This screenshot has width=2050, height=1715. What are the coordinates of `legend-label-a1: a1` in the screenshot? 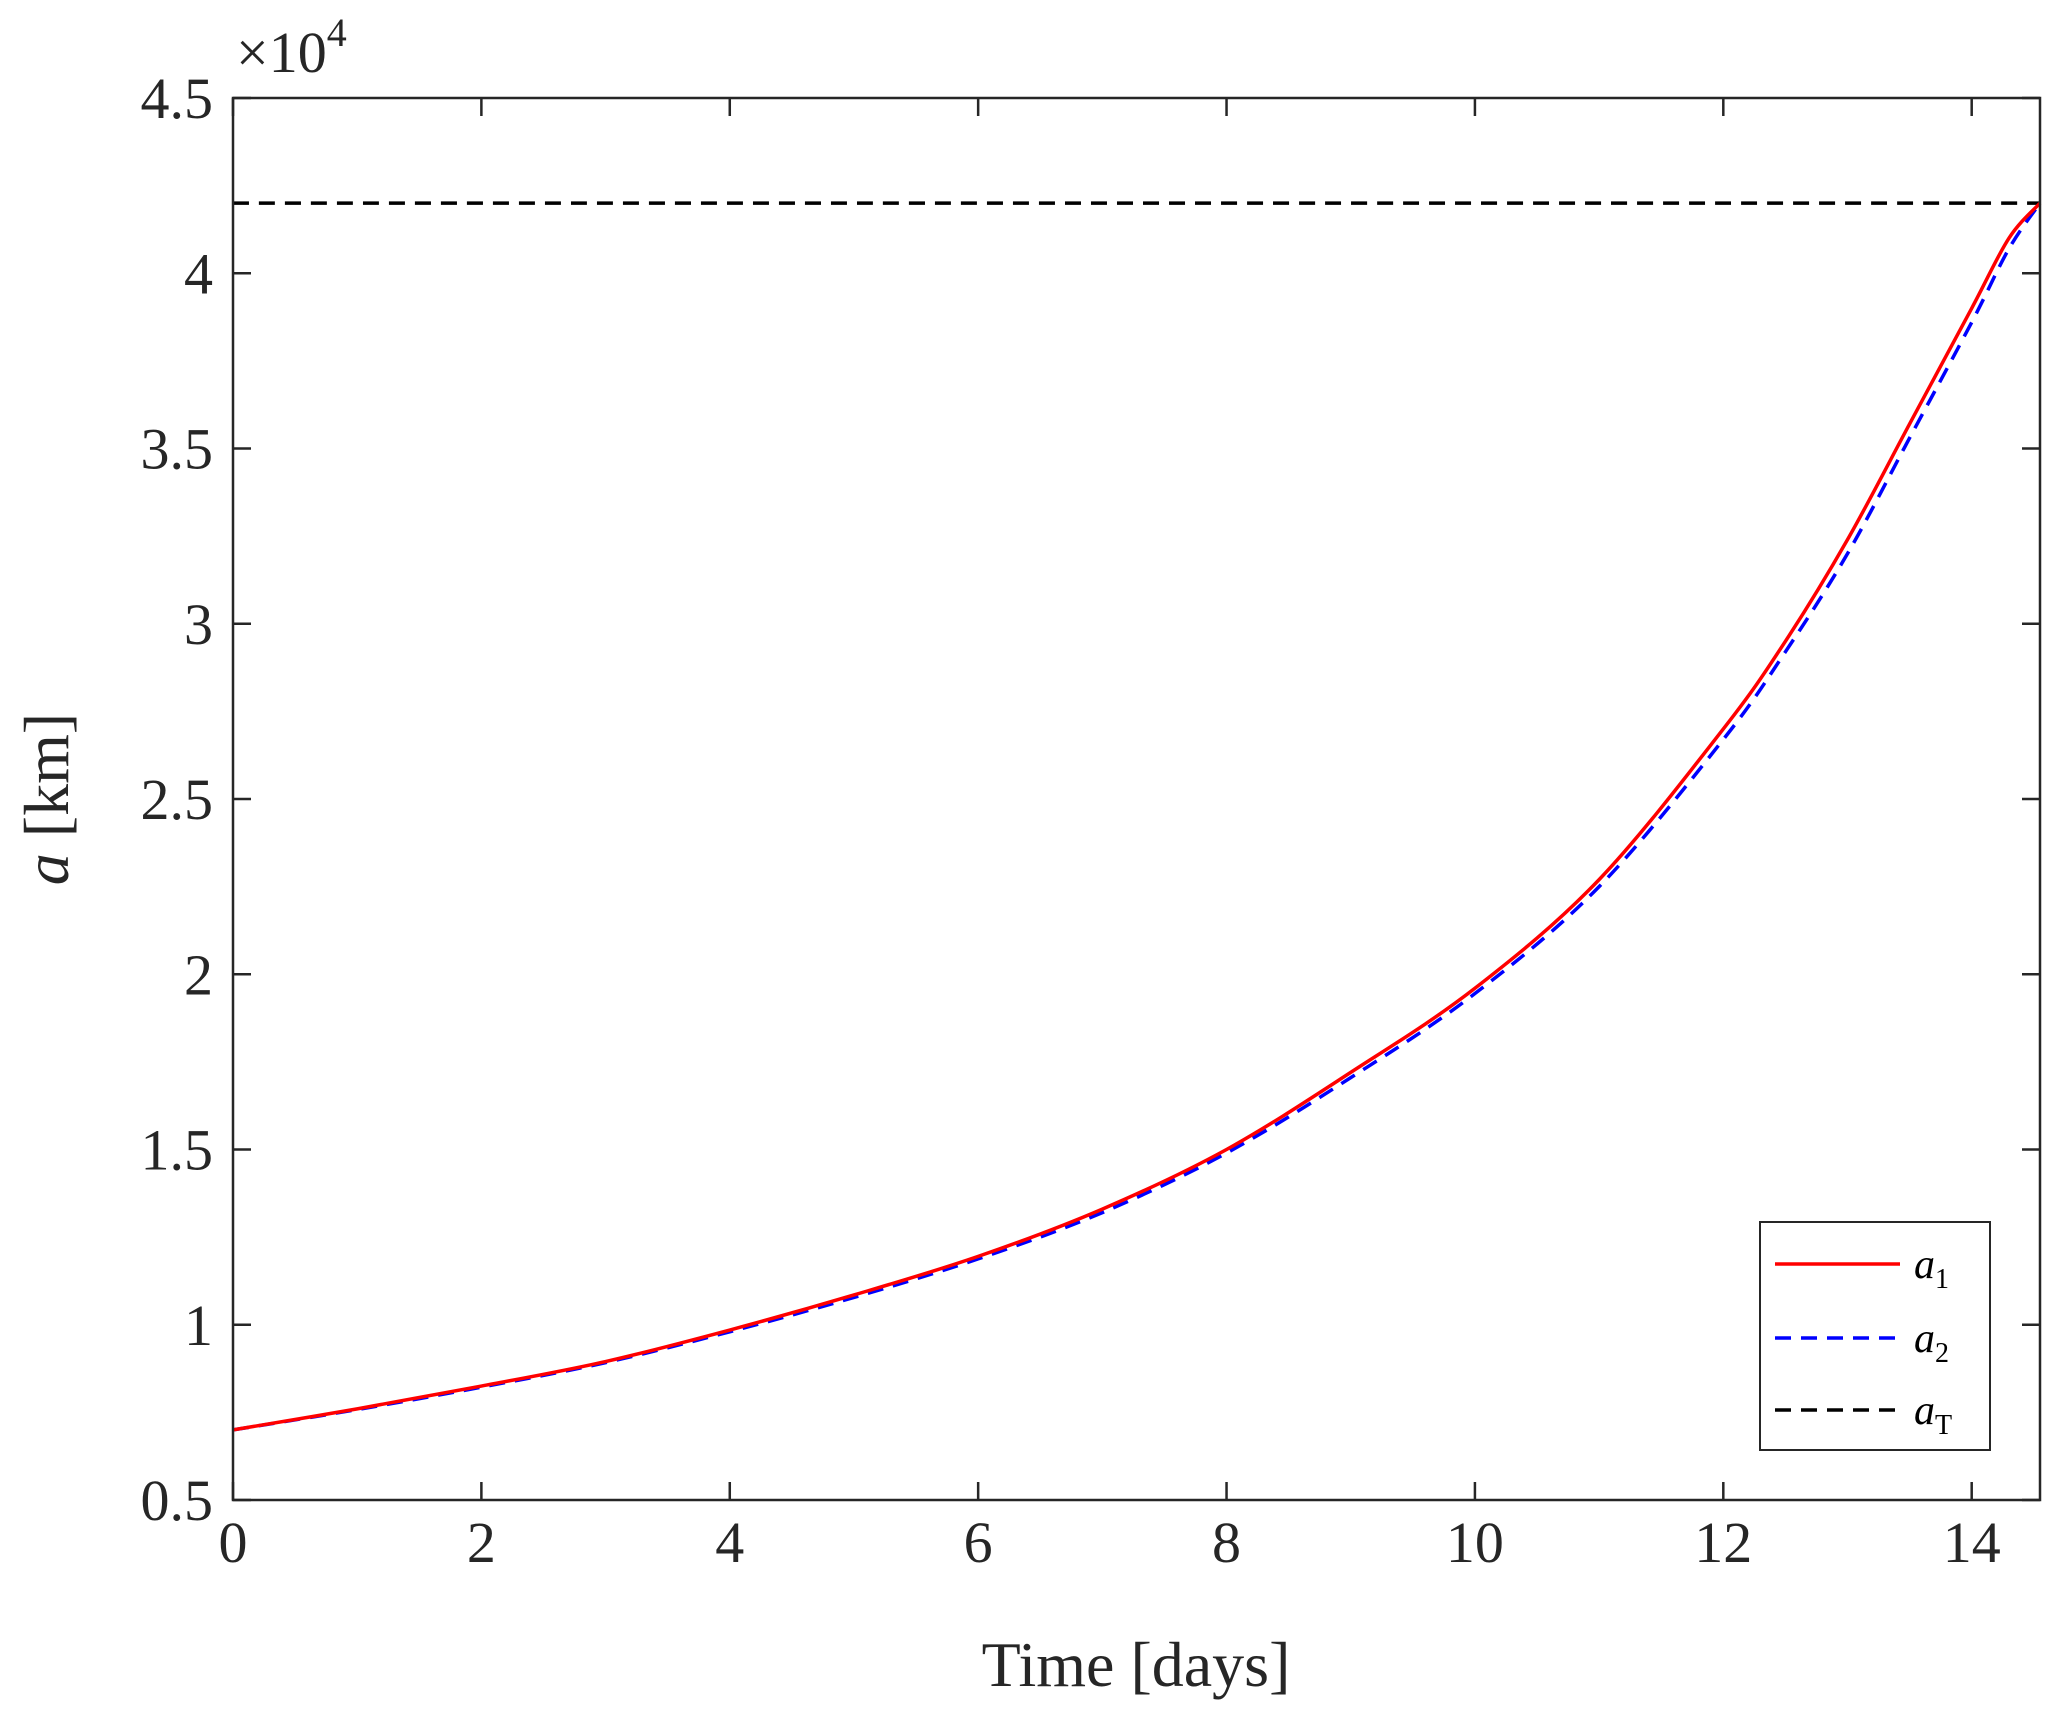 It's located at (1931, 1268).